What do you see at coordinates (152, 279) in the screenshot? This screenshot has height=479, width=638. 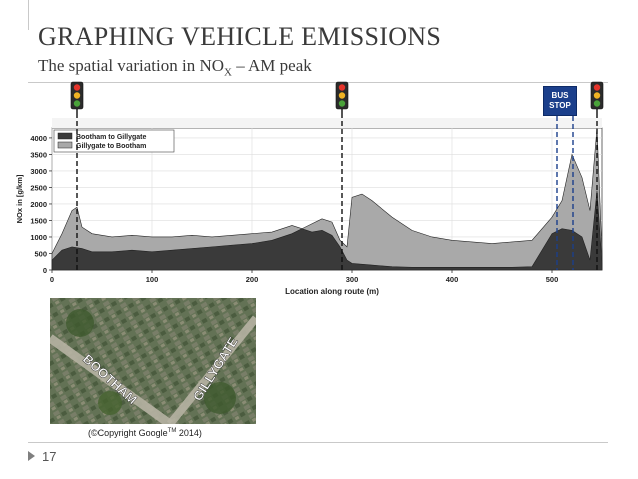 I see `x-tick-label: 100` at bounding box center [152, 279].